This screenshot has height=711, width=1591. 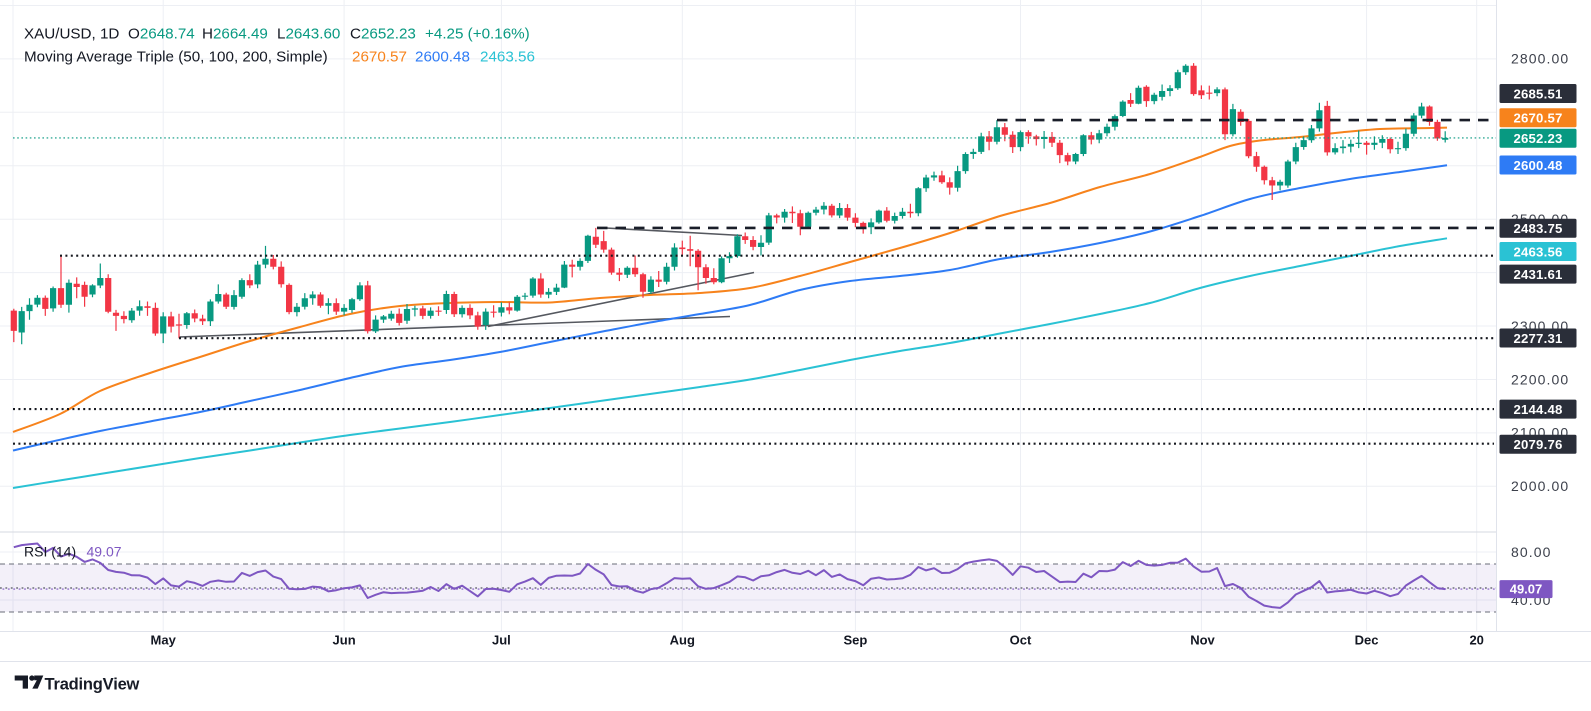 I want to click on svg-text: 80.00, so click(x=1531, y=552).